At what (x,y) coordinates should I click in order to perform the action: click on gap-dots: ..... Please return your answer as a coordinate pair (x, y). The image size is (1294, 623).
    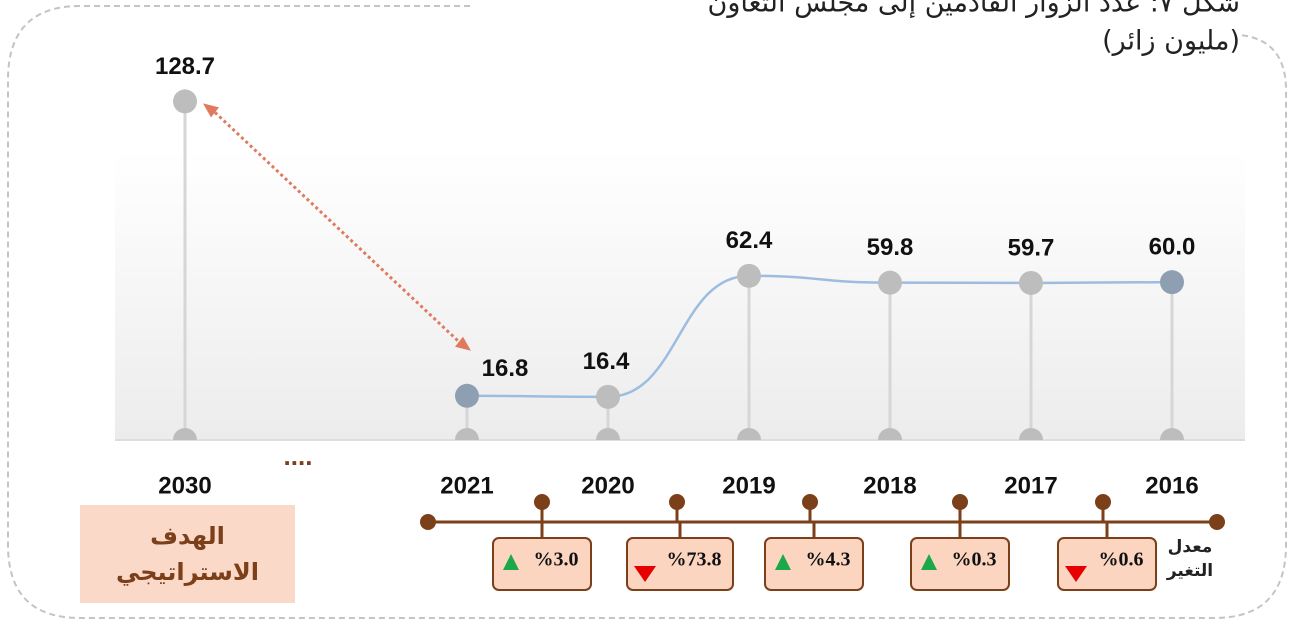
    Looking at the image, I should click on (298, 456).